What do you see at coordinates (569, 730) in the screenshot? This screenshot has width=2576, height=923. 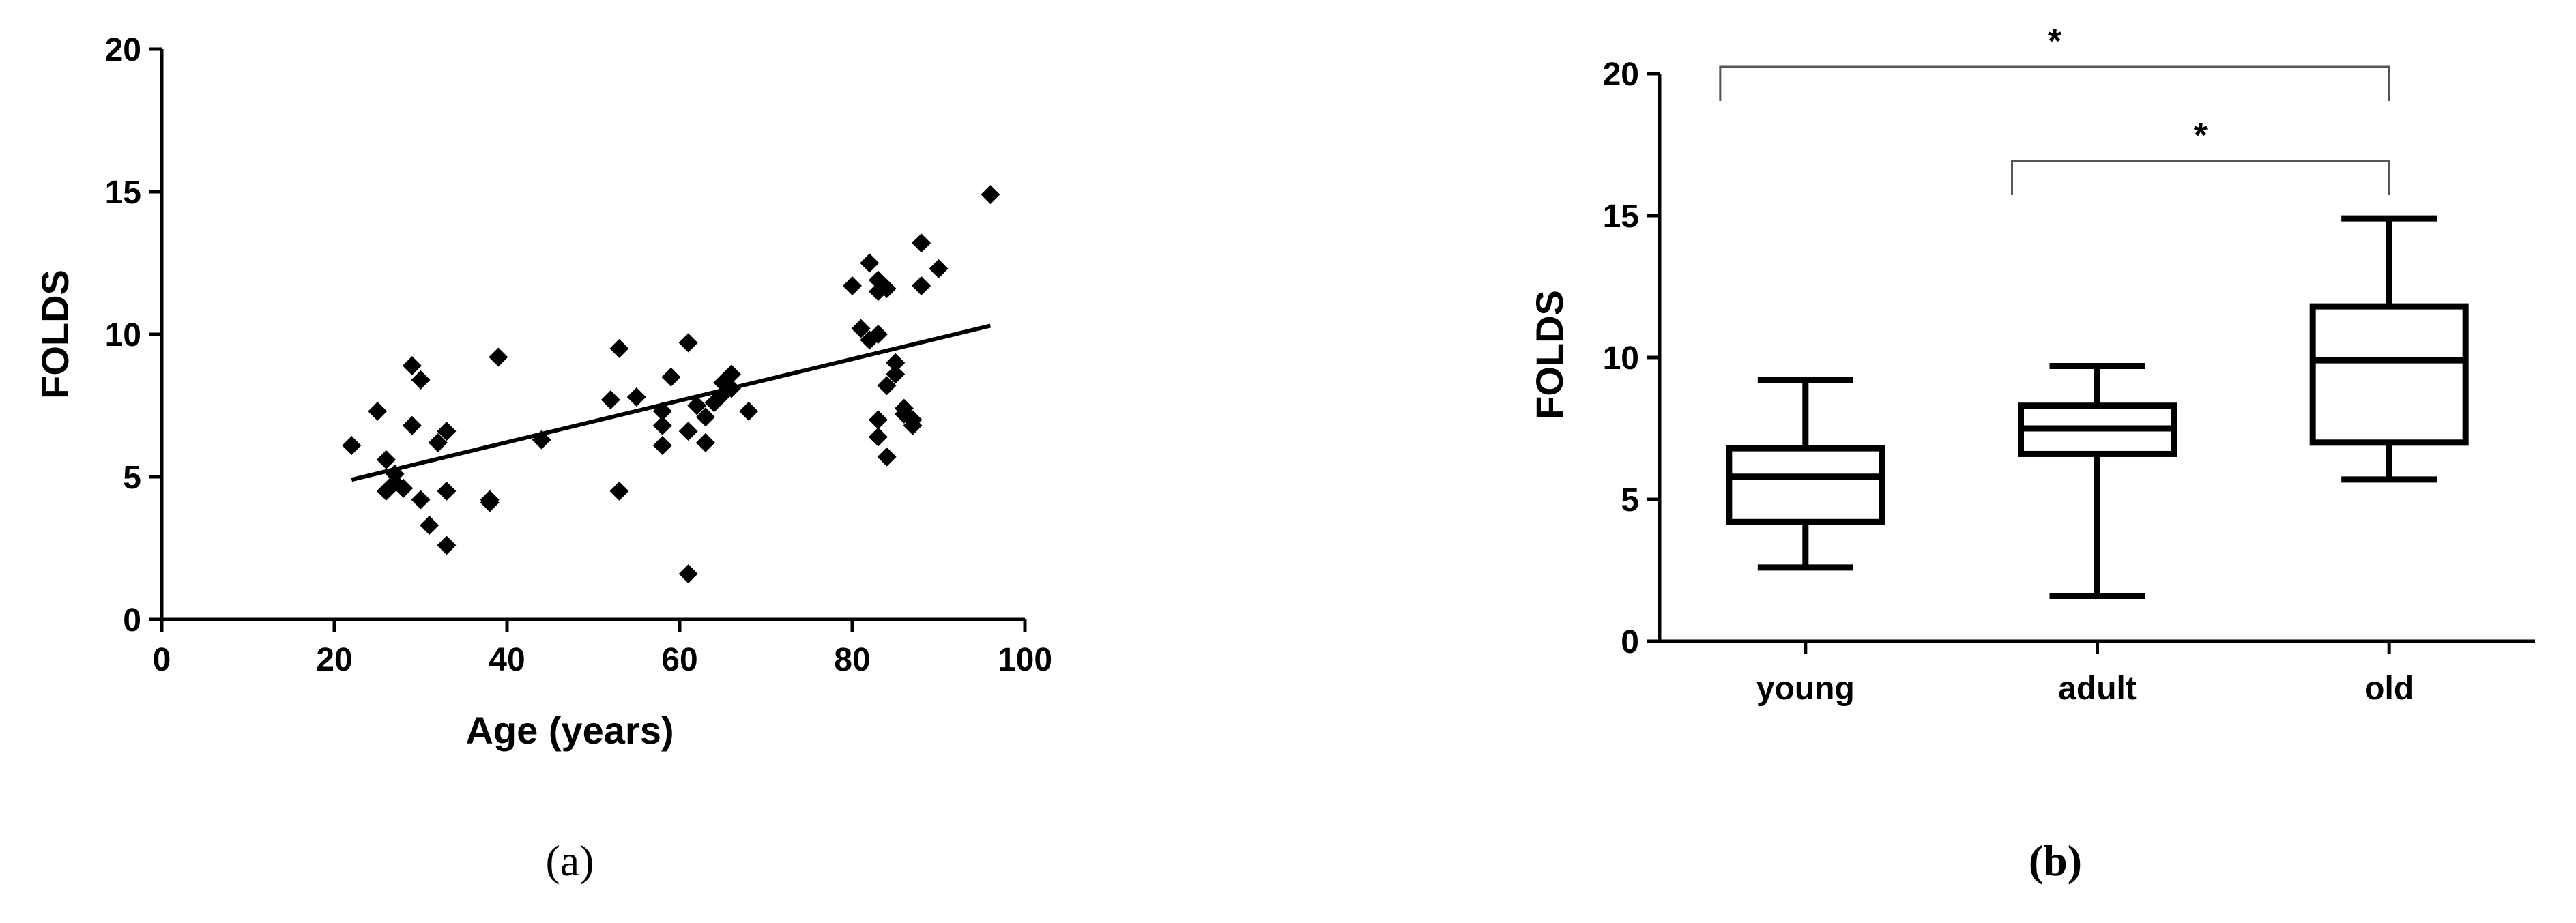 I see `scatter-x-axis-title: Age (years)` at bounding box center [569, 730].